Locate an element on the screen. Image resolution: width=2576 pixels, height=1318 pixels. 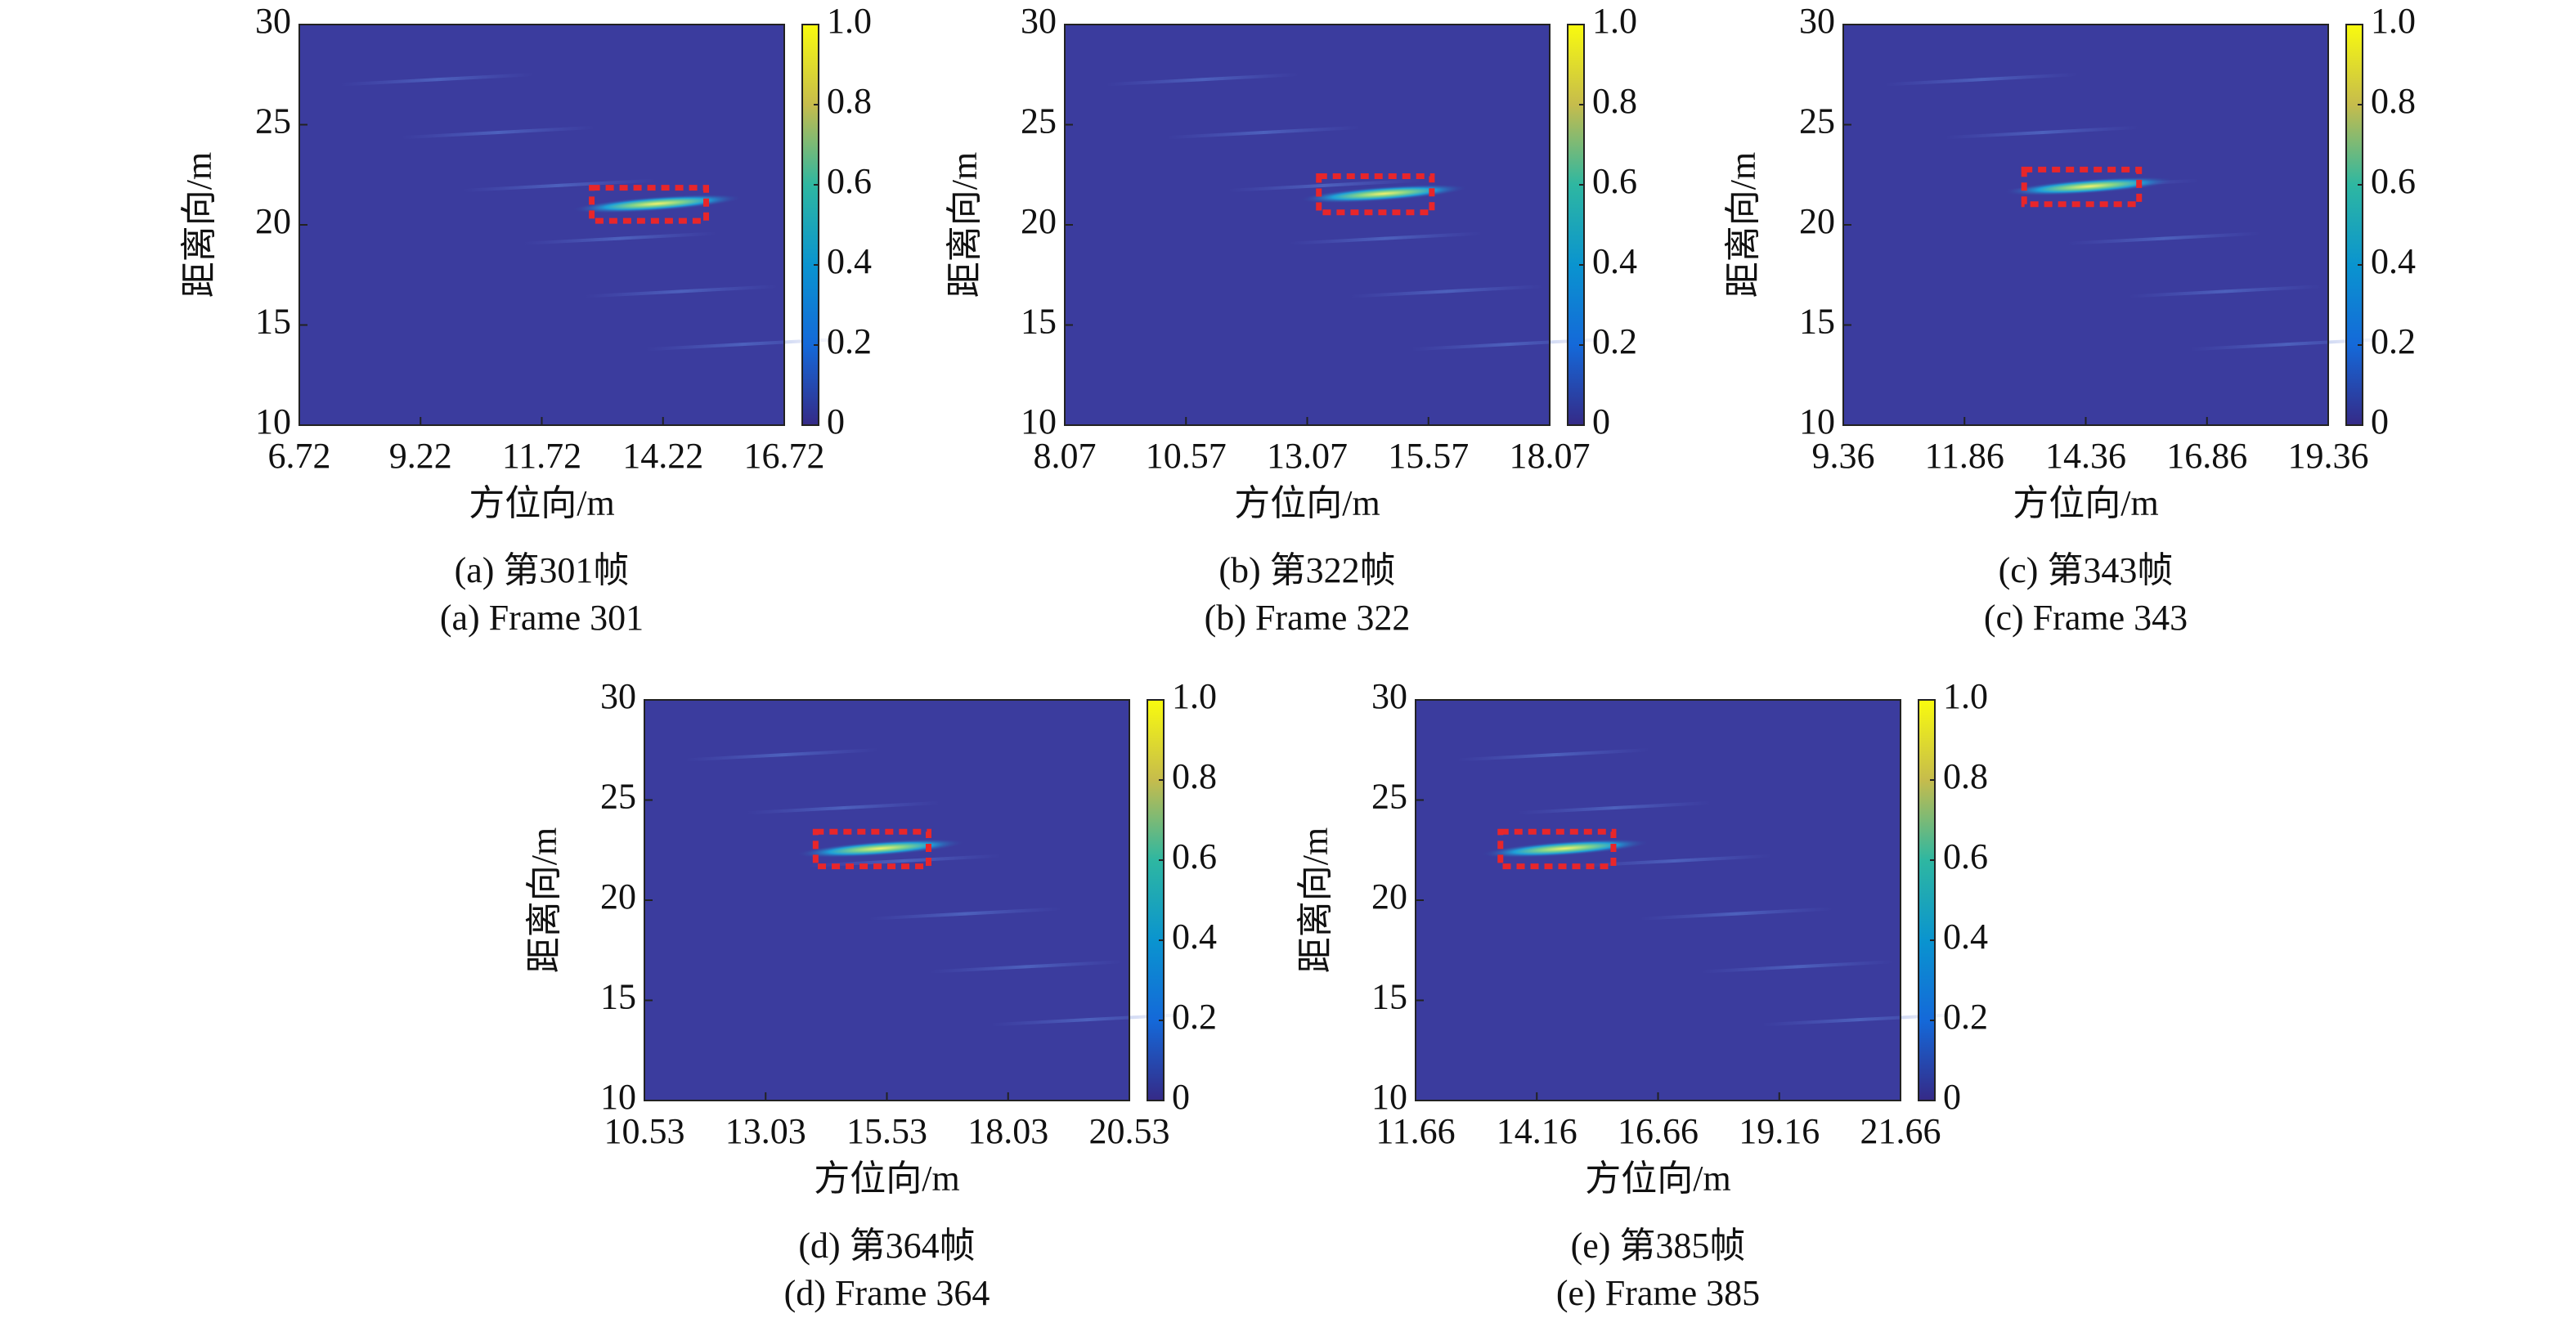
caption-en: (b) Frame 322 is located at coordinates (1308, 618).